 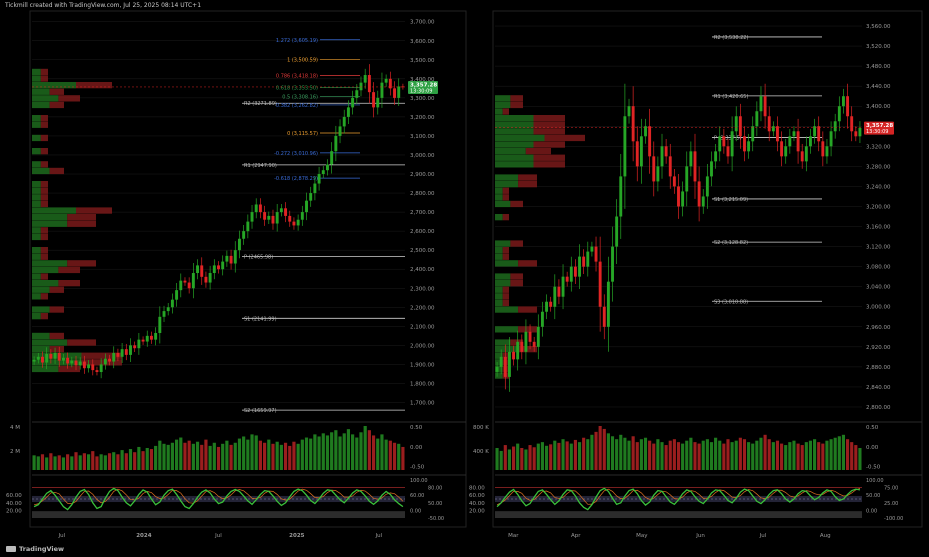 What do you see at coordinates (878, 27) in the screenshot?
I see `price-tick-label: 3,560.00` at bounding box center [878, 27].